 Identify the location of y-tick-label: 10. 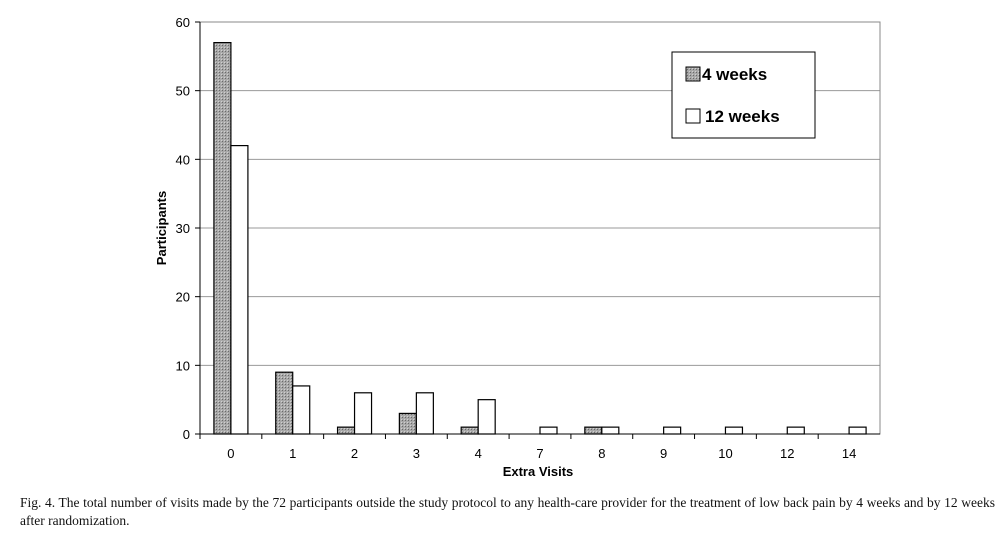
(183, 365).